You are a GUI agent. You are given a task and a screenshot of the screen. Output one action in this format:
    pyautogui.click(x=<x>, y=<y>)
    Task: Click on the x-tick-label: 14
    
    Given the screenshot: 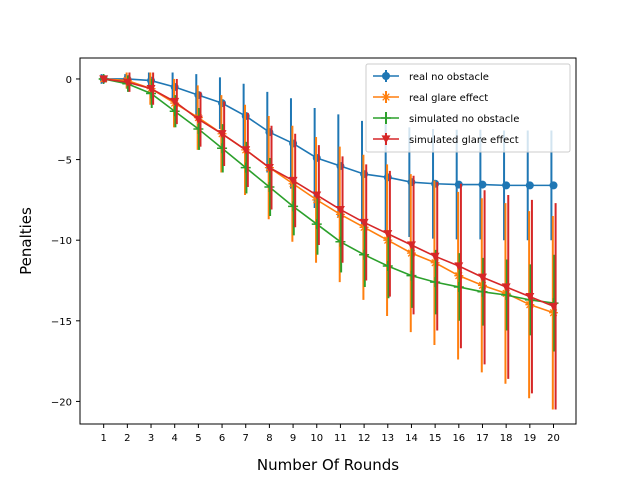 What is the action you would take?
    pyautogui.click(x=411, y=438)
    